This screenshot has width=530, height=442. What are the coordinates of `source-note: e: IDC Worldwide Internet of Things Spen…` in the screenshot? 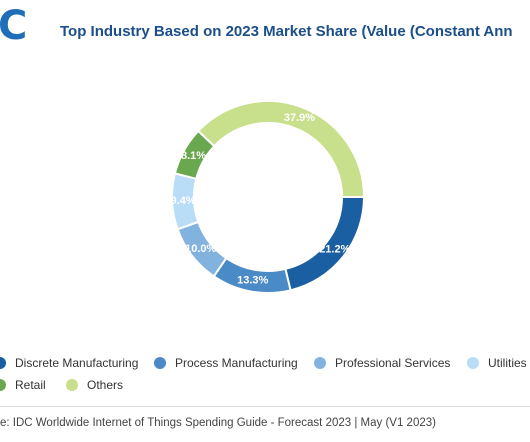 It's located at (218, 423).